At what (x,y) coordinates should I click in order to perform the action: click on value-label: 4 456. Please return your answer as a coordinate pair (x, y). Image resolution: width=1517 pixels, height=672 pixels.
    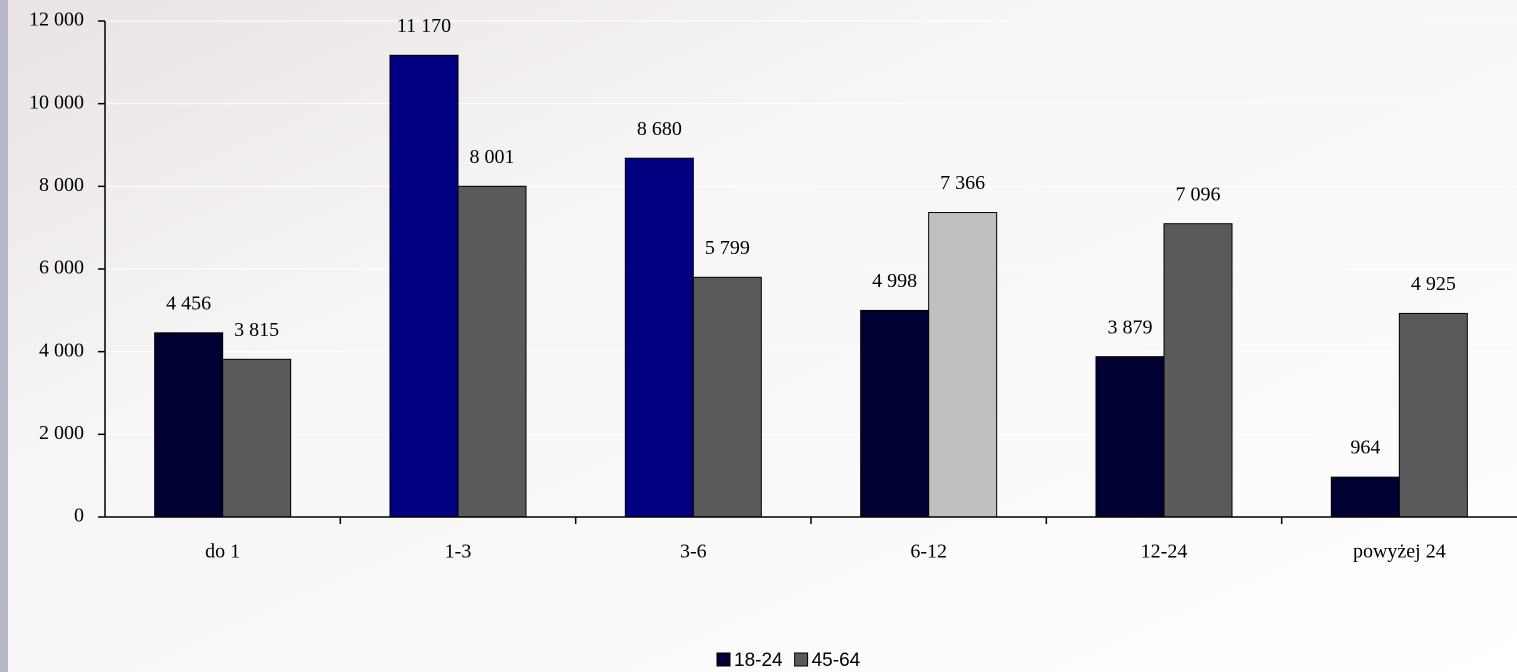
    Looking at the image, I should click on (188, 303).